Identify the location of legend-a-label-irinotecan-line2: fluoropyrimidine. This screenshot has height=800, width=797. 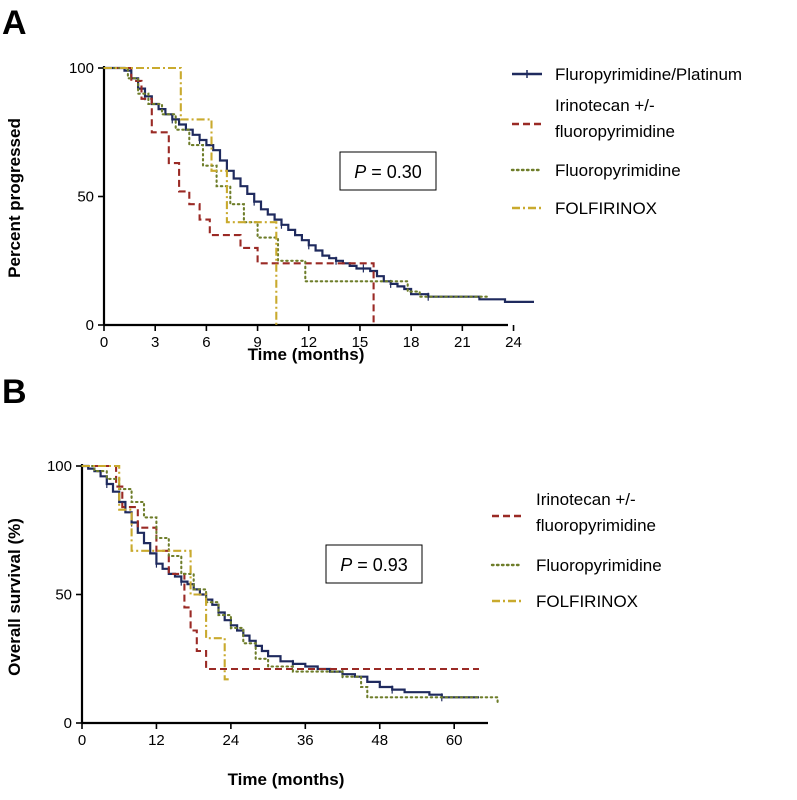
(615, 131).